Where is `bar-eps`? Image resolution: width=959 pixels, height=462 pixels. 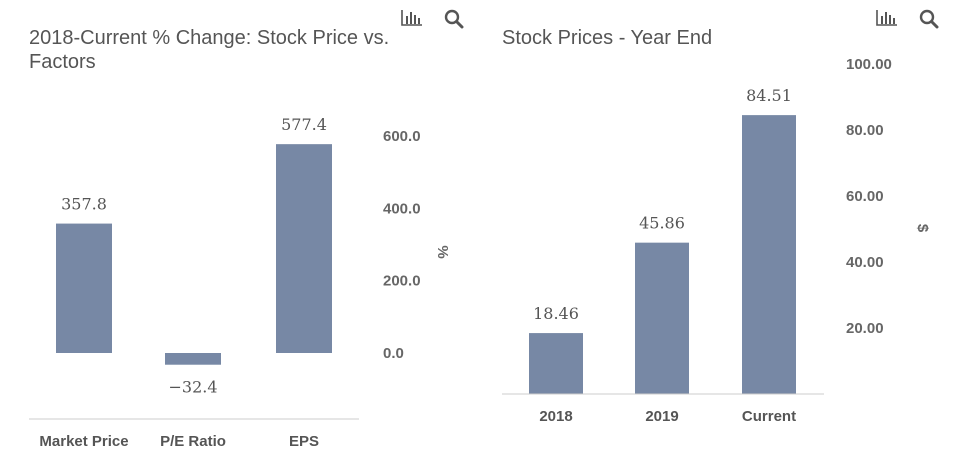
bar-eps is located at coordinates (304, 248).